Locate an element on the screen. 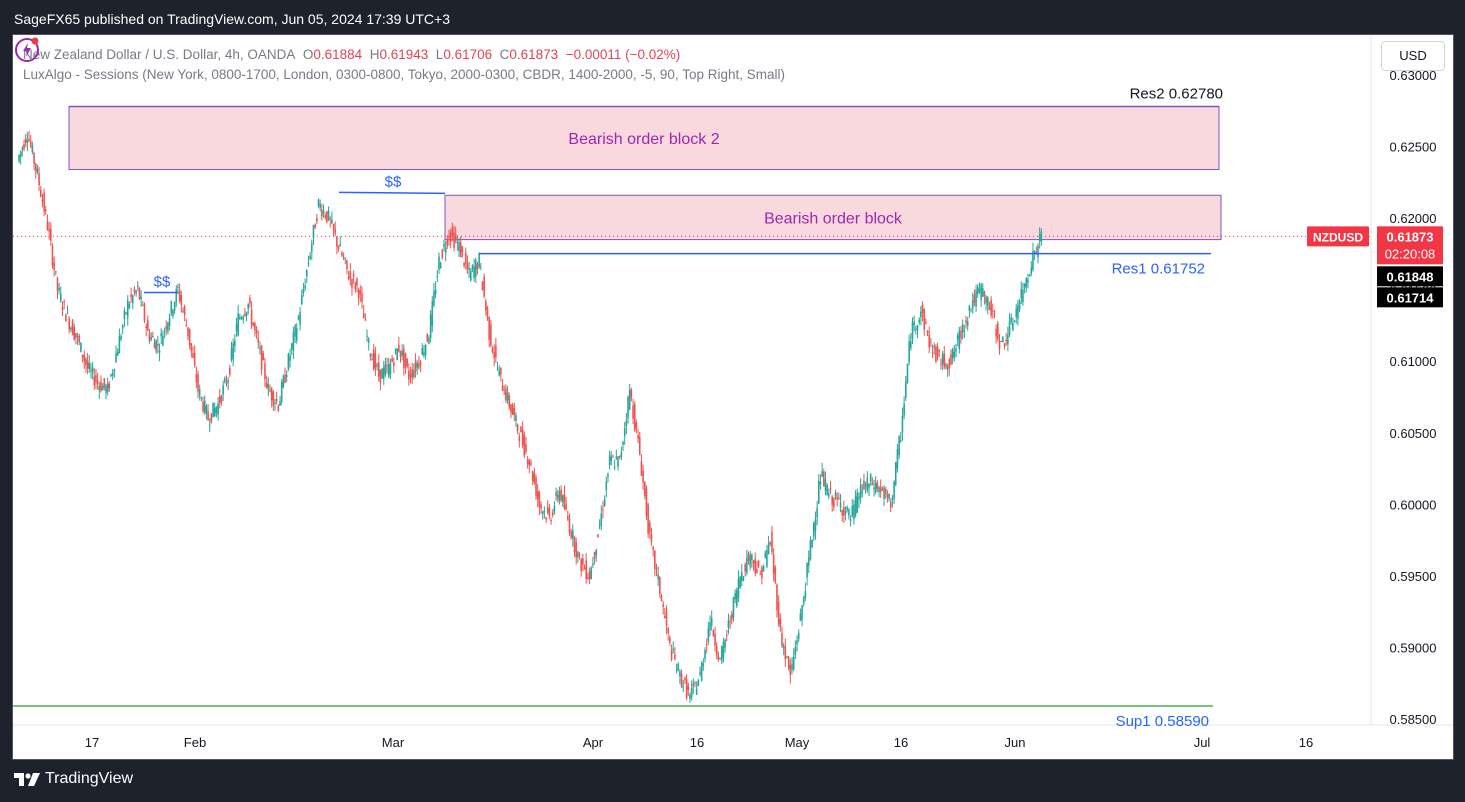 The height and width of the screenshot is (802, 1465). last-price-text: 0.61873 is located at coordinates (1410, 236).